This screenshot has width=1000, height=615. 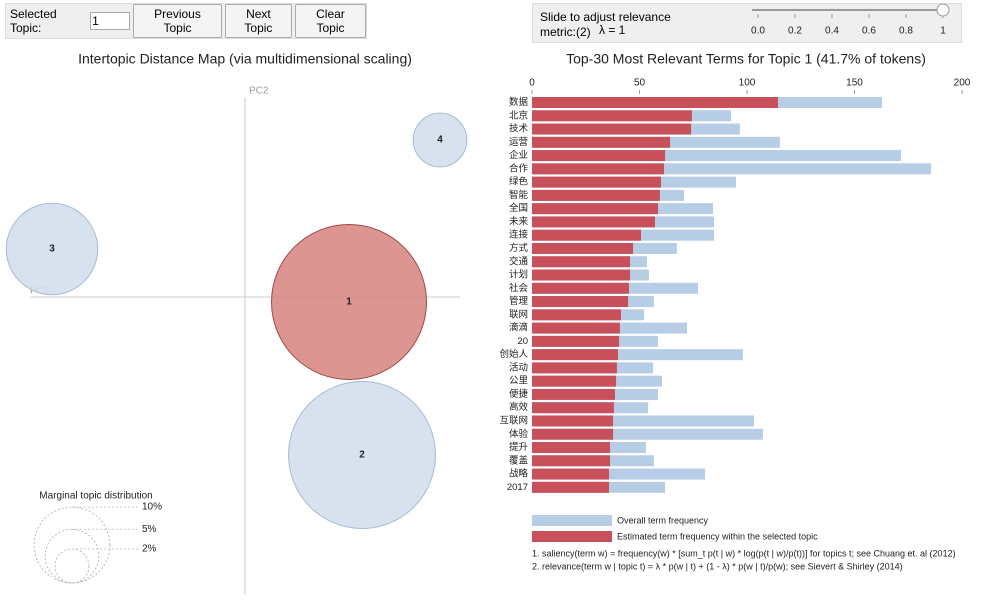 I want to click on topic-label: 2, so click(x=362, y=455).